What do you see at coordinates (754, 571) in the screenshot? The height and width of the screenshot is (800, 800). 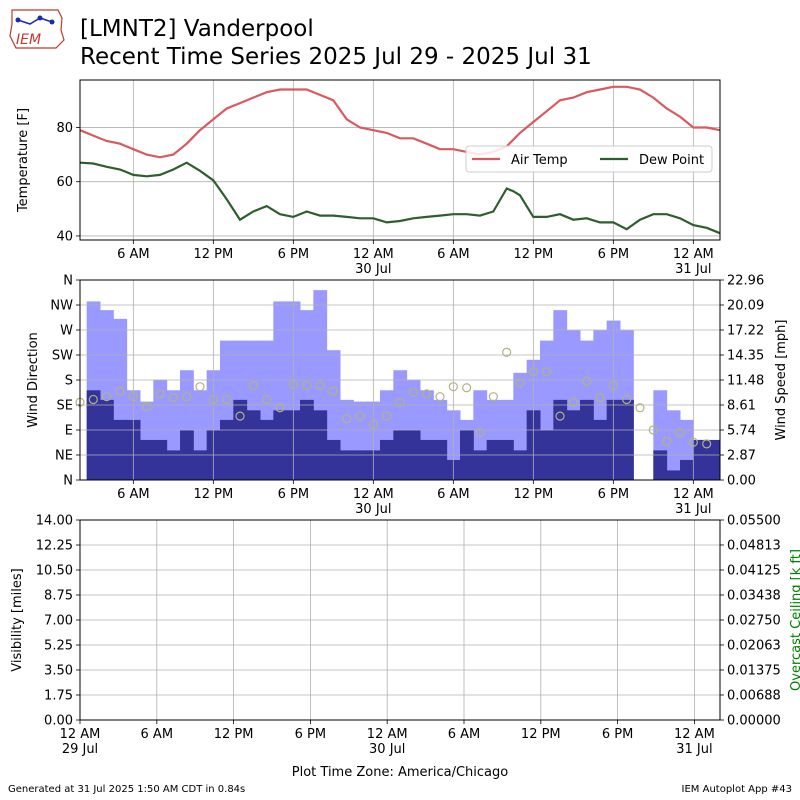 I see `vis-y2-tick-label: 0.04125` at bounding box center [754, 571].